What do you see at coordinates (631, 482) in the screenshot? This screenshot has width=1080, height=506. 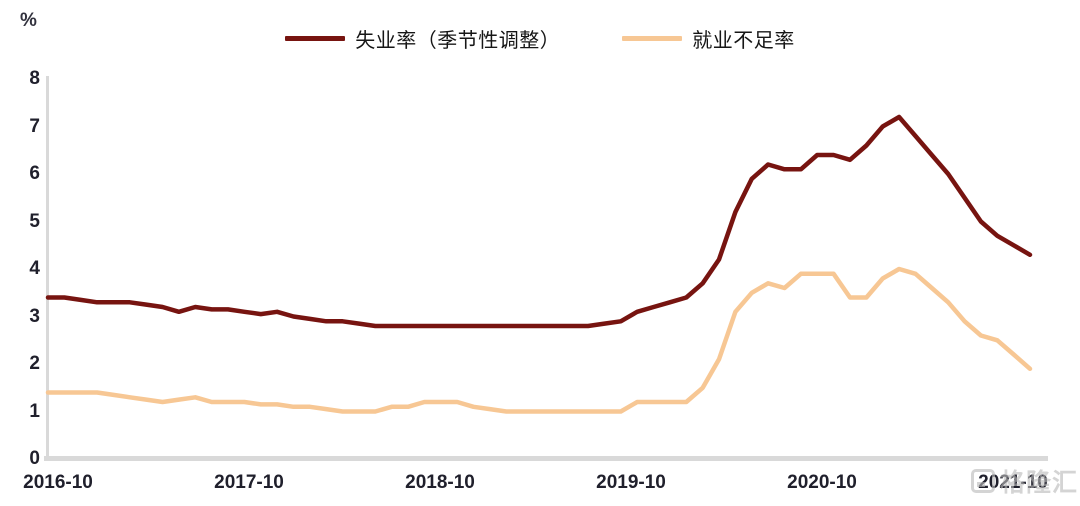 I see `x-tick-label: 2019-10` at bounding box center [631, 482].